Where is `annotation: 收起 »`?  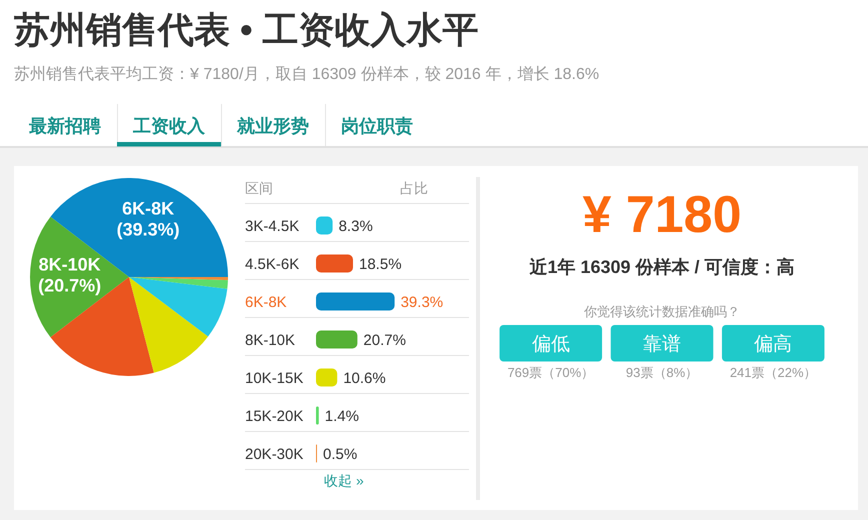 annotation: 收起 » is located at coordinates (344, 480).